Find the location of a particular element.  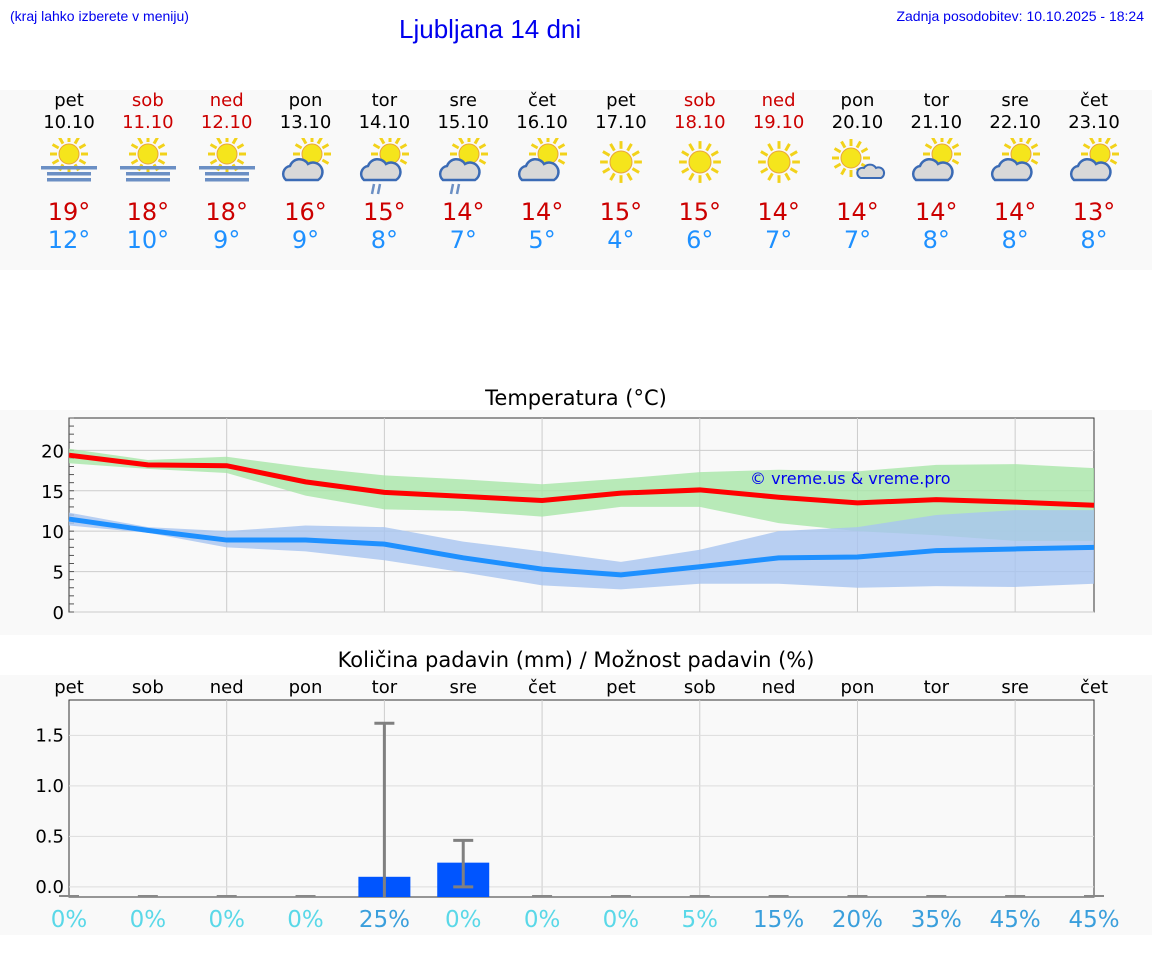

day-name: čet is located at coordinates (1094, 100).